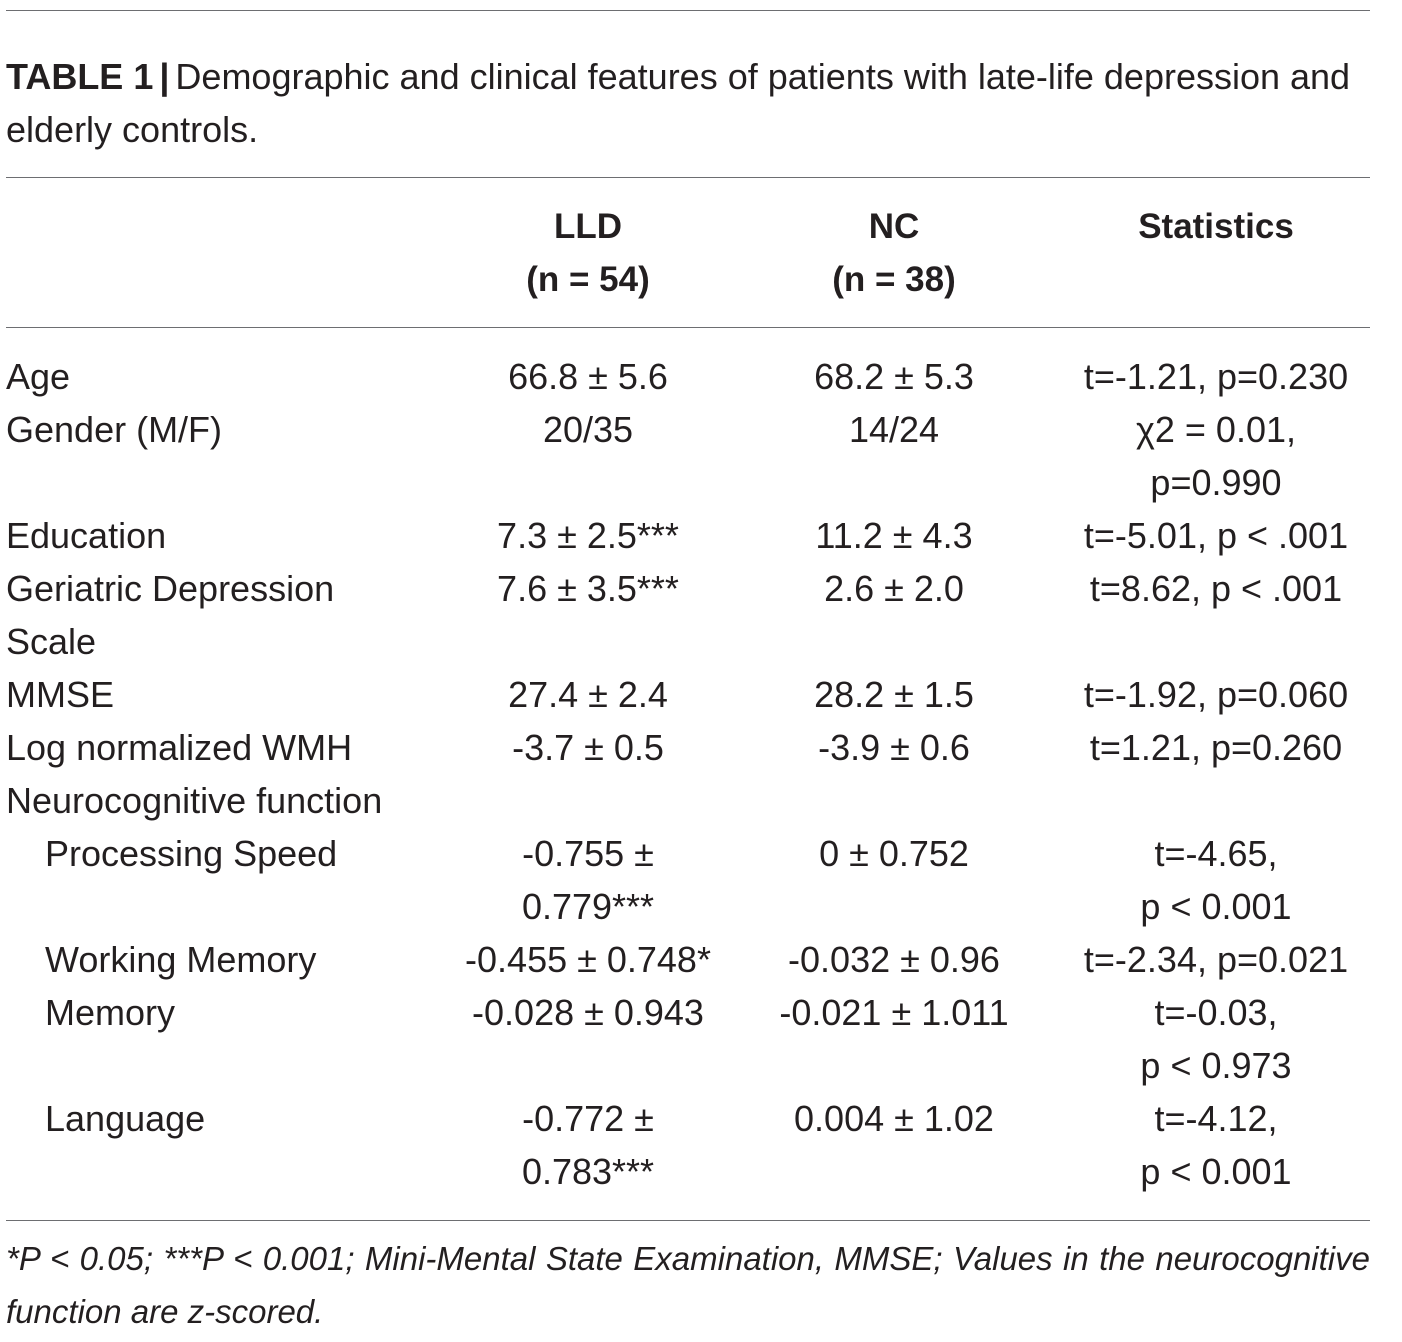  Describe the element at coordinates (588, 853) in the screenshot. I see `lld-value-line: -0.755 ±` at that location.